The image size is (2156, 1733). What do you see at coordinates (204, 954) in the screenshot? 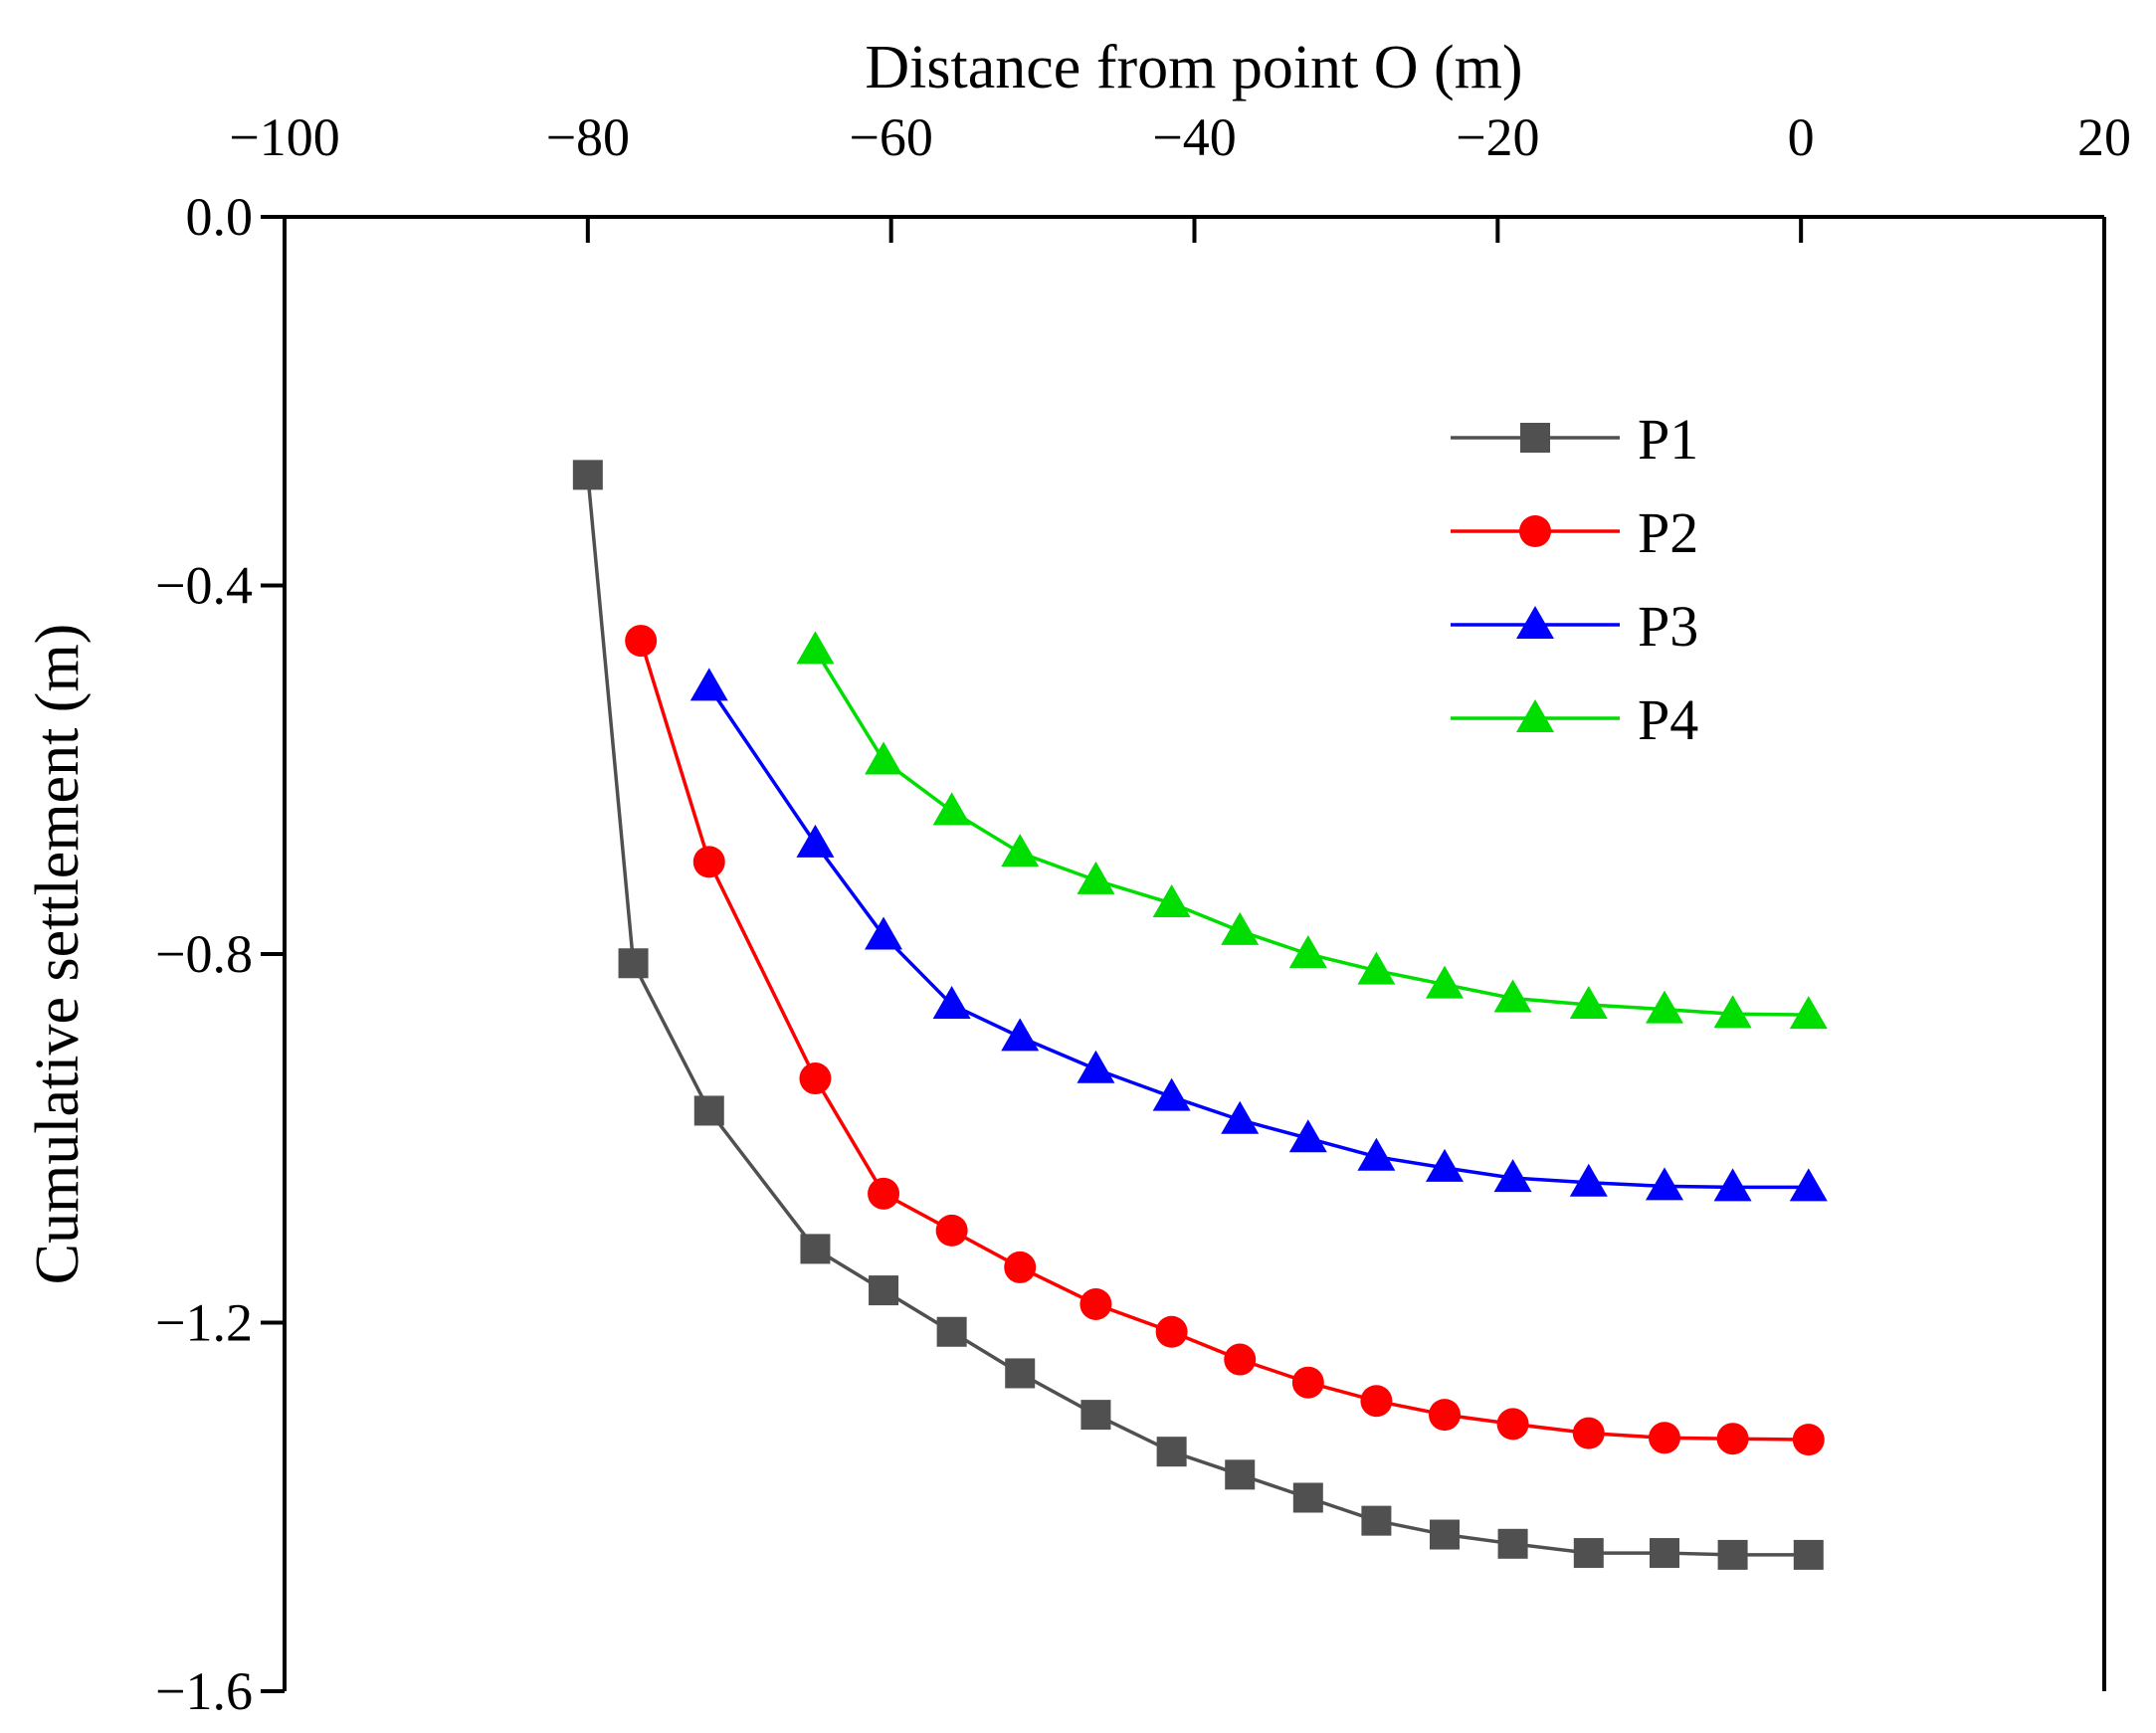
I see `y-tick-label: −0.8` at bounding box center [204, 954].